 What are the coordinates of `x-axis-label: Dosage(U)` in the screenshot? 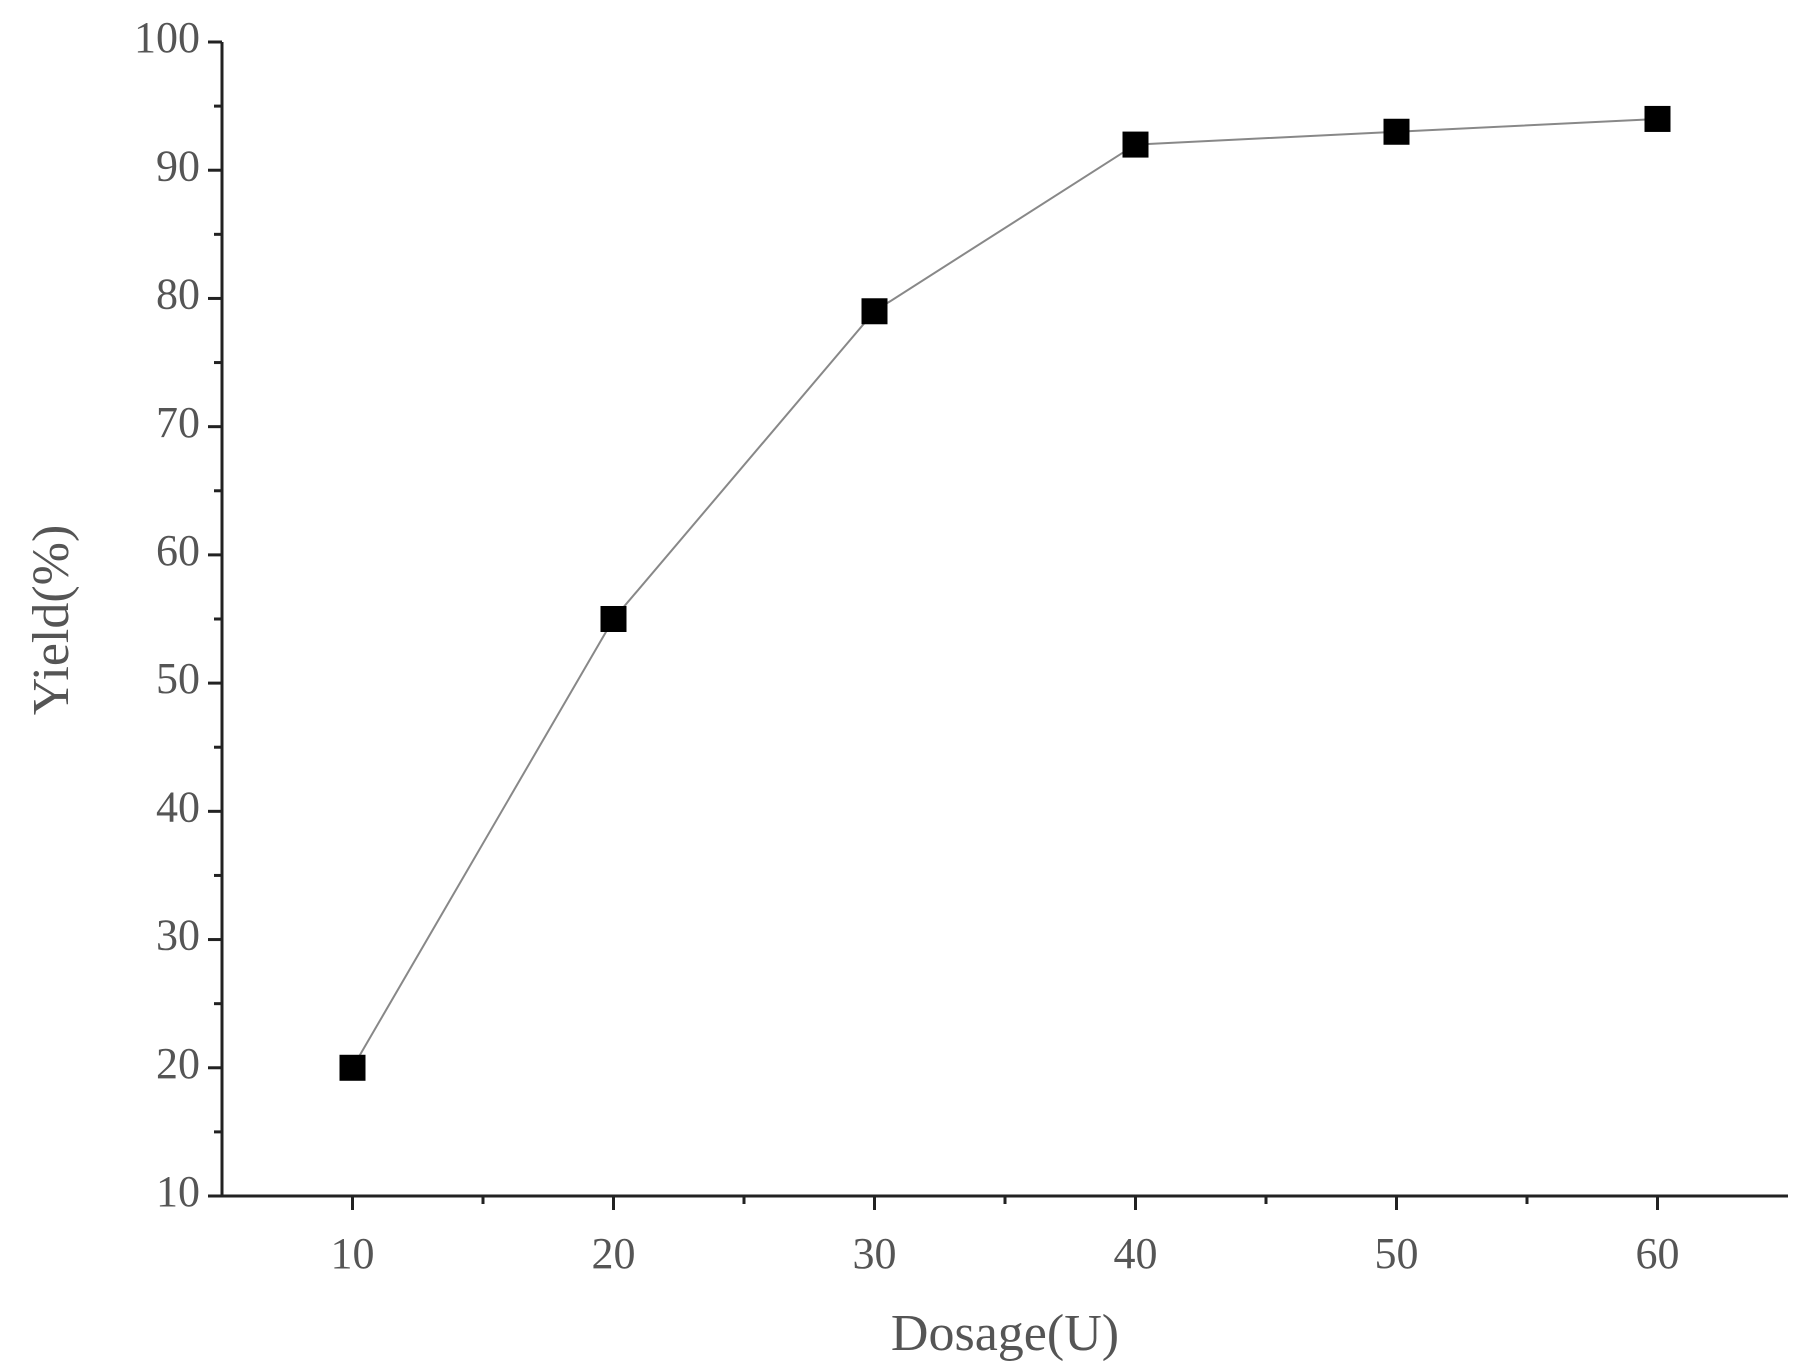 It's located at (1005, 1333).